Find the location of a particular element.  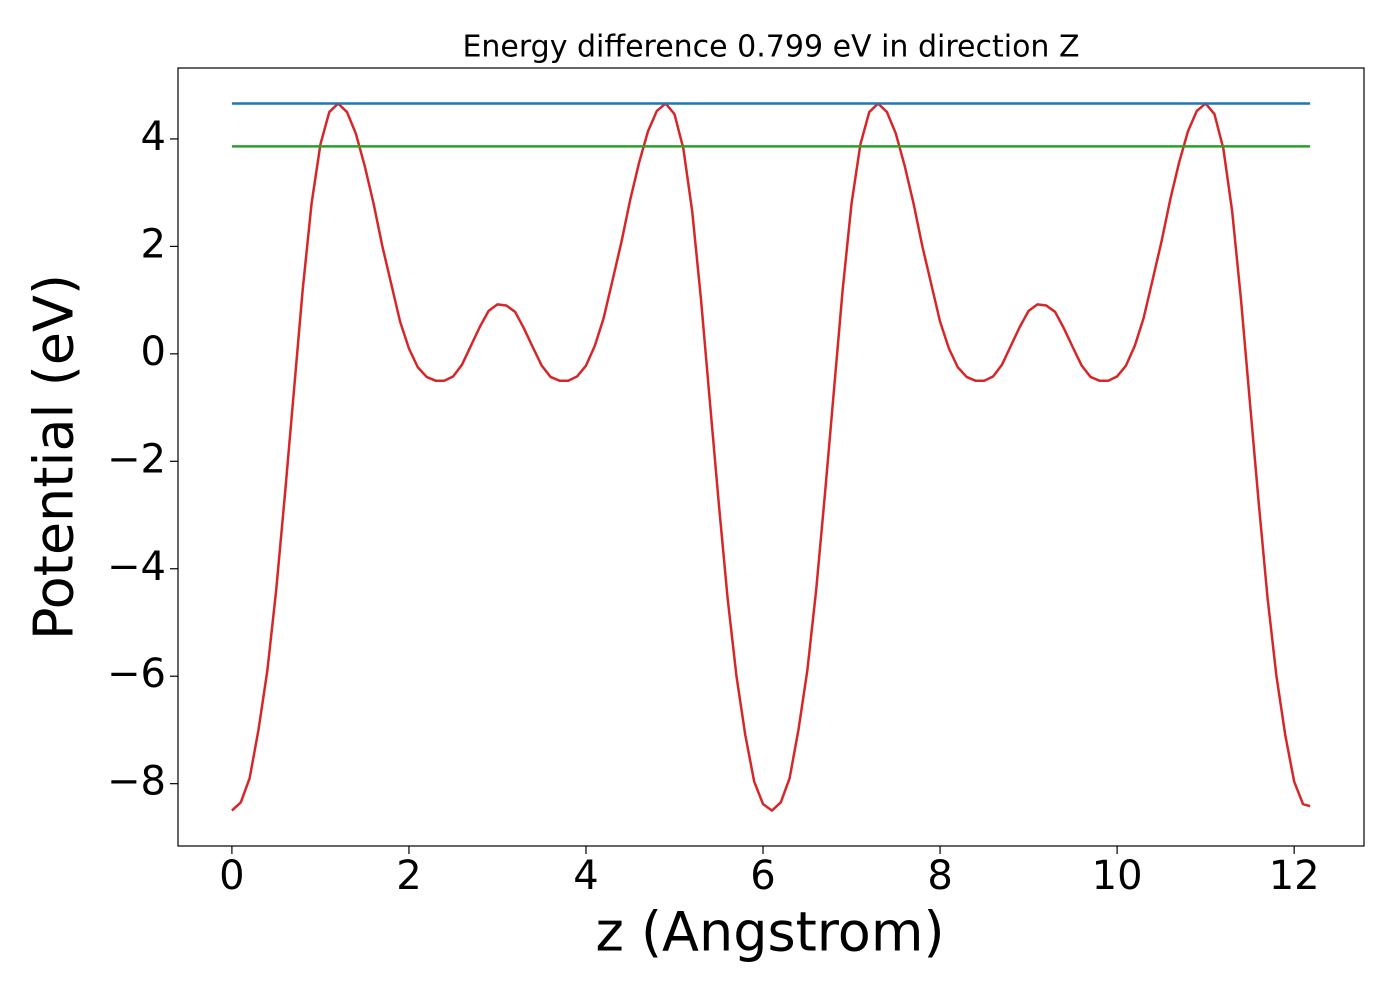

y-tick-label: −2 is located at coordinates (136, 459).